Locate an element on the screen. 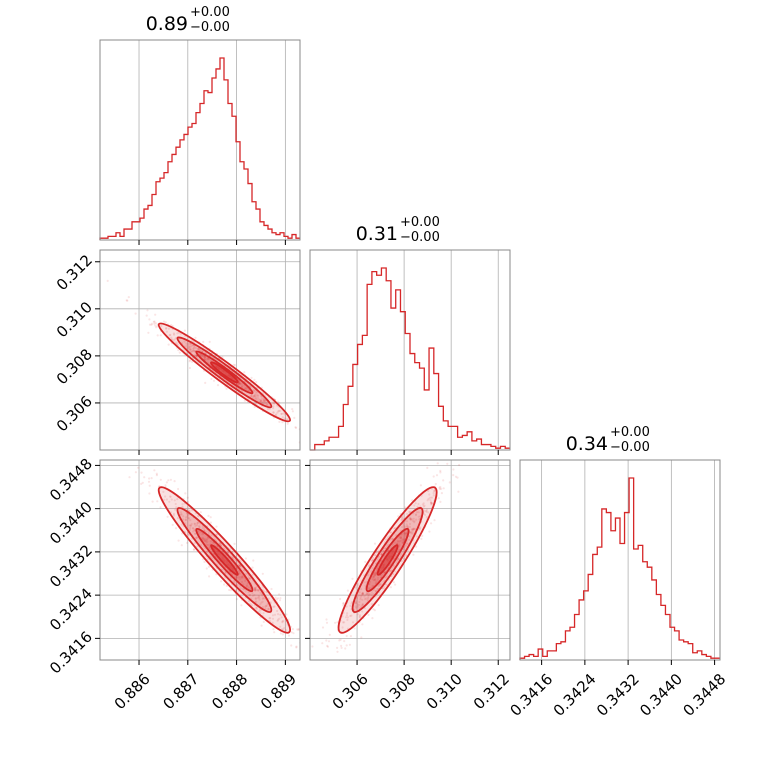 The height and width of the screenshot is (760, 760). param-title: 0.31 is located at coordinates (377, 234).